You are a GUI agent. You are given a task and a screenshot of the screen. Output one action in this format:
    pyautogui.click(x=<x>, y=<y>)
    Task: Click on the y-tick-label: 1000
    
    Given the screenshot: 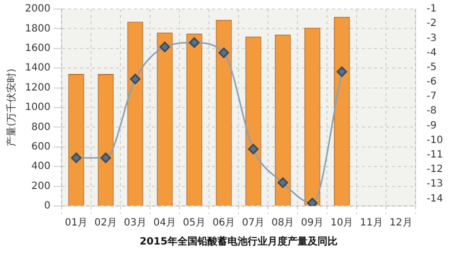 What is the action you would take?
    pyautogui.click(x=37, y=108)
    